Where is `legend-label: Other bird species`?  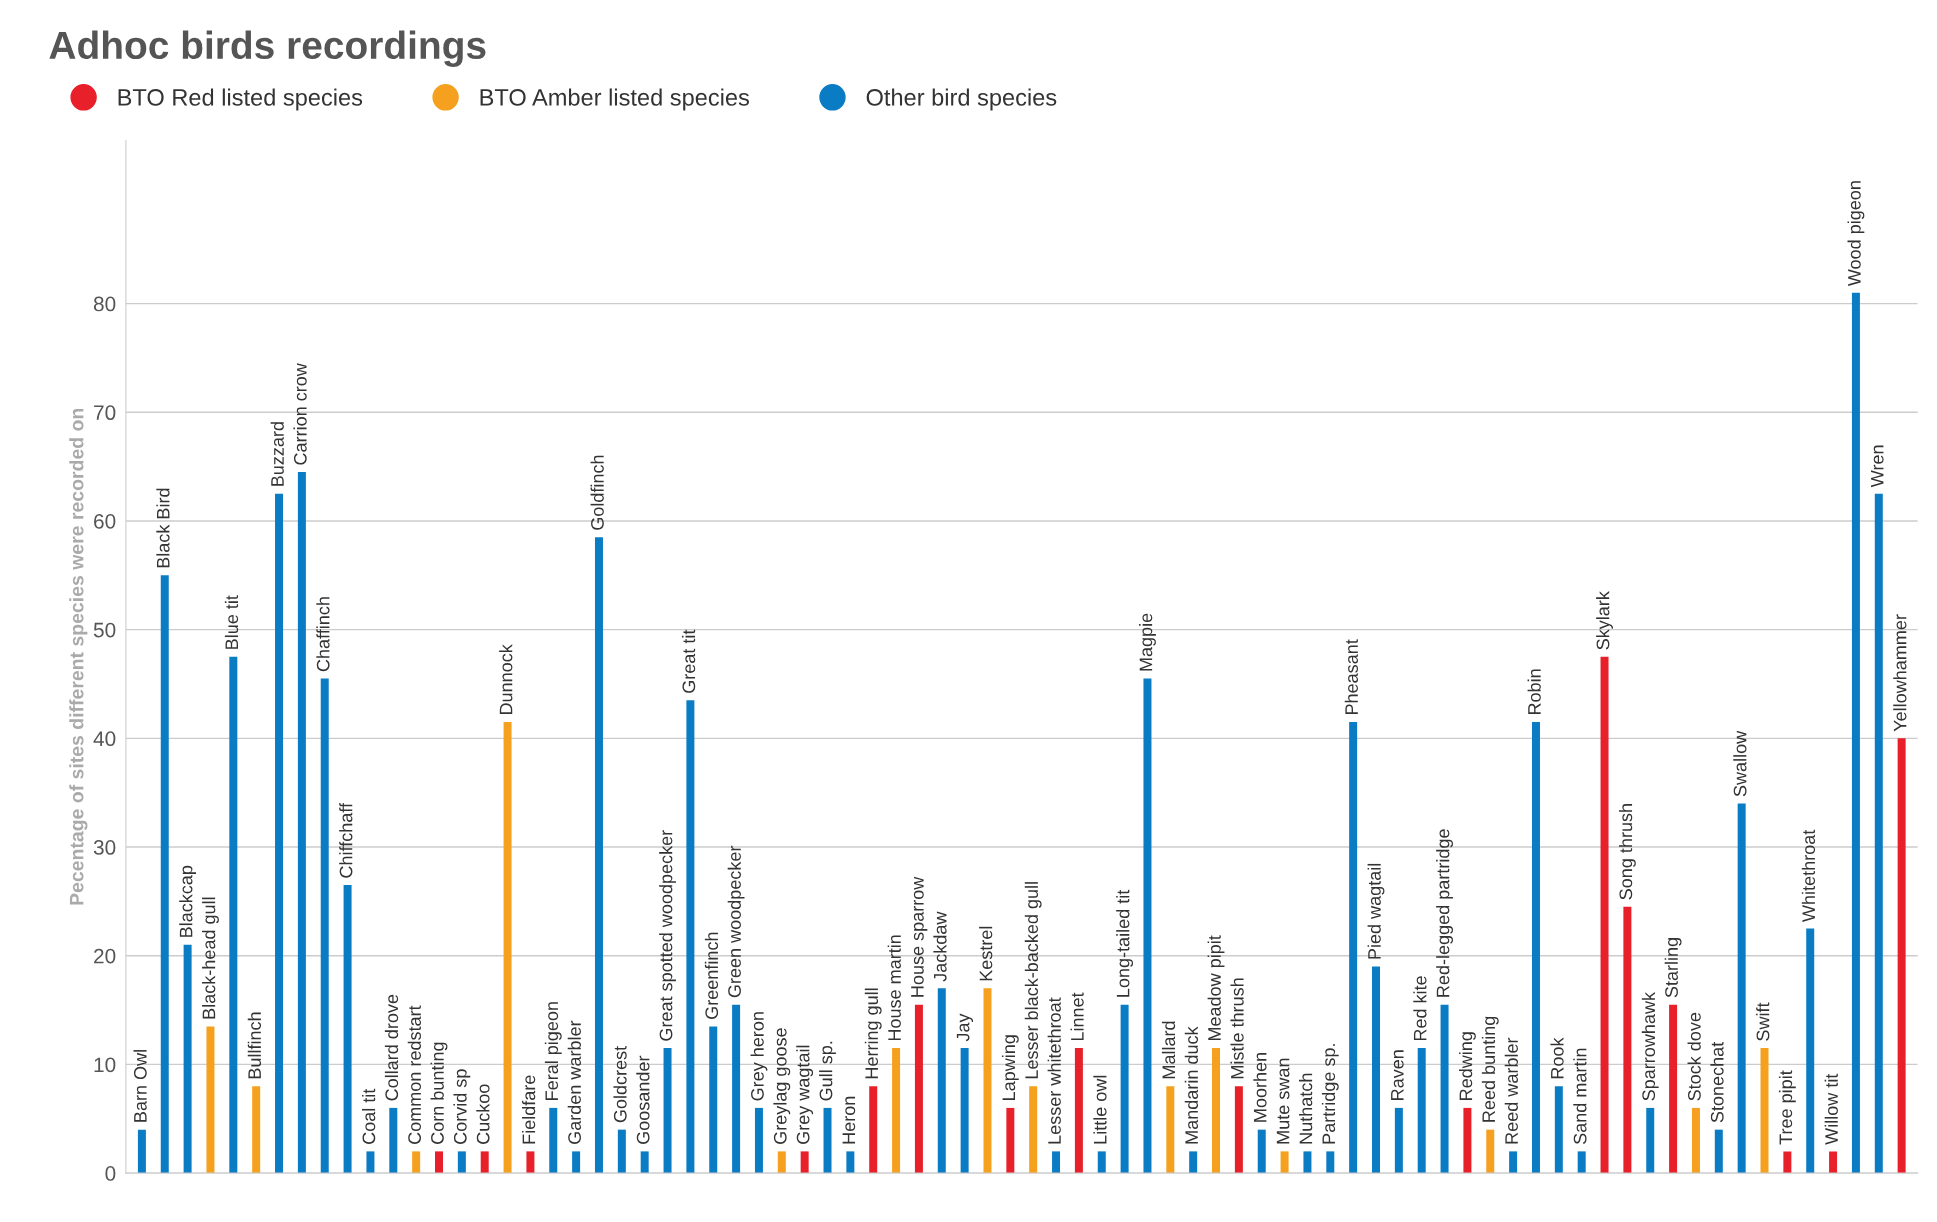
legend-label: Other bird species is located at coordinates (961, 99).